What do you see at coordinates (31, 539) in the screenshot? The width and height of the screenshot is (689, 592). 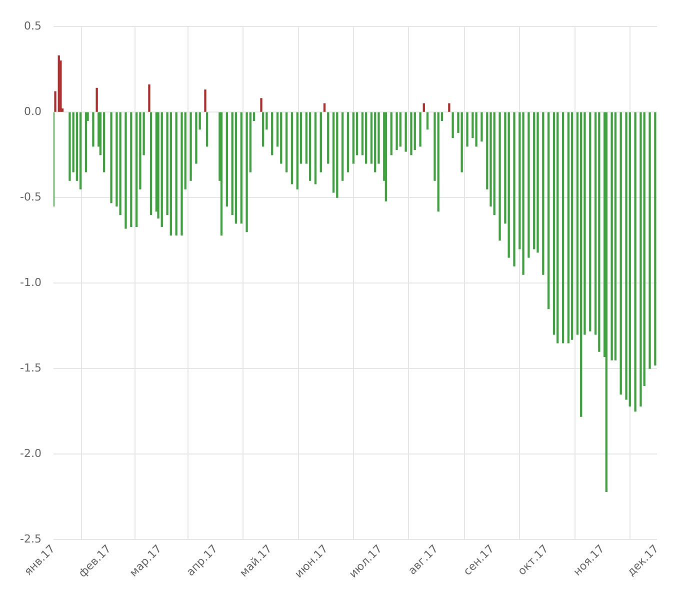 I see `y-tick-label: -2.5` at bounding box center [31, 539].